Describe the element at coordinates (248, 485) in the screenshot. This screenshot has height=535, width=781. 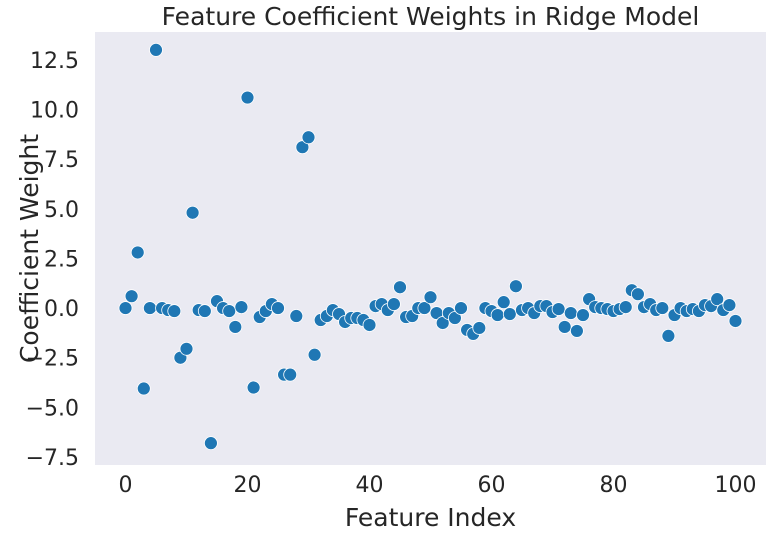
I see `x-tick-label: 20` at that location.